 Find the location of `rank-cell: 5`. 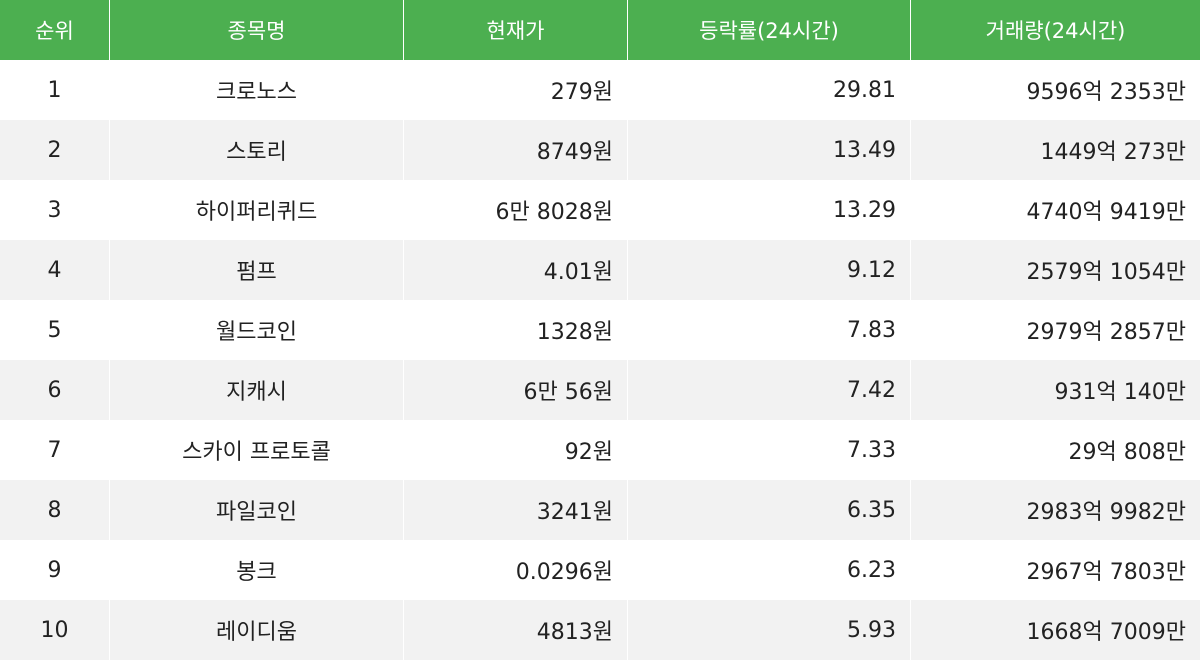

rank-cell: 5 is located at coordinates (55, 330).